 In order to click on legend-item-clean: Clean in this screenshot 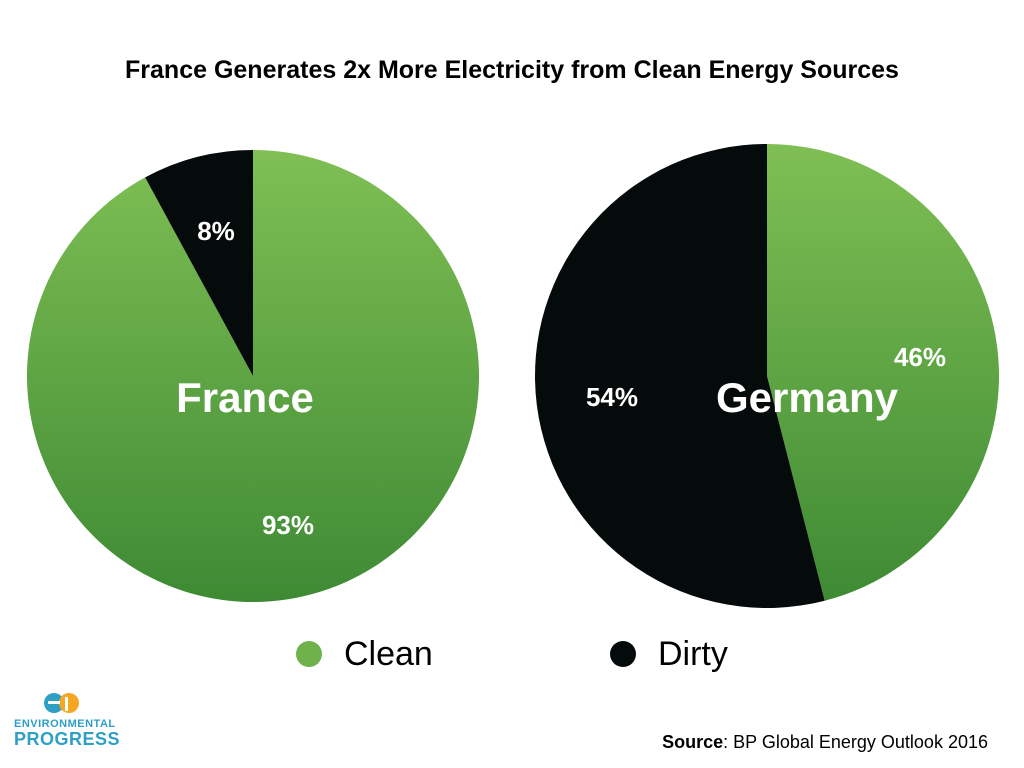, I will do `click(364, 654)`.